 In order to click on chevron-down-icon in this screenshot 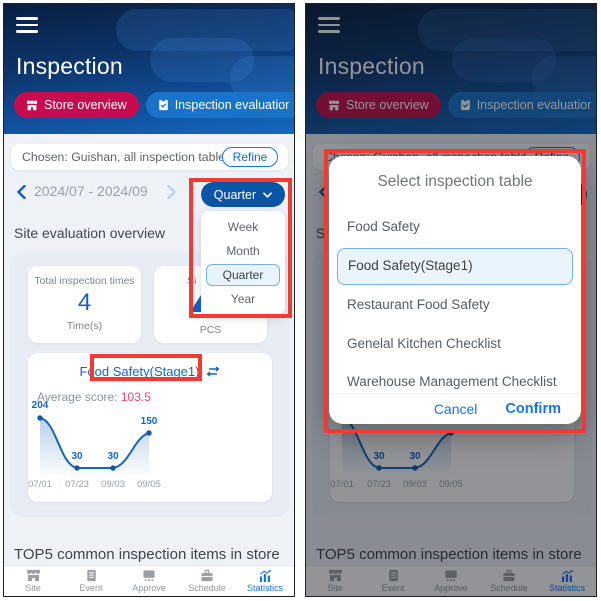, I will do `click(268, 194)`.